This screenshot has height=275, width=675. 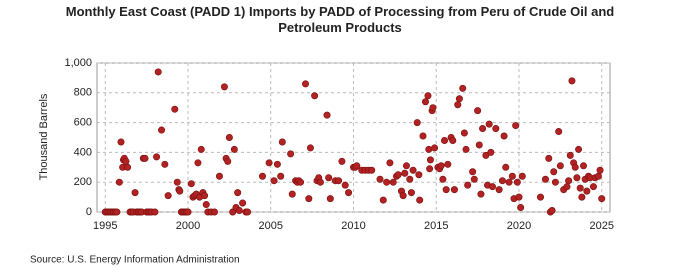 I want to click on y-tick-label: 600, so click(x=83, y=123).